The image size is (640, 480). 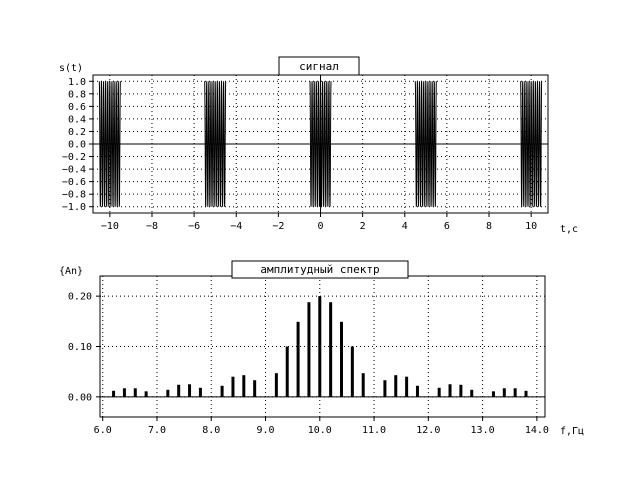 I want to click on spectrum-x-tick-label: 7.0, so click(x=157, y=430).